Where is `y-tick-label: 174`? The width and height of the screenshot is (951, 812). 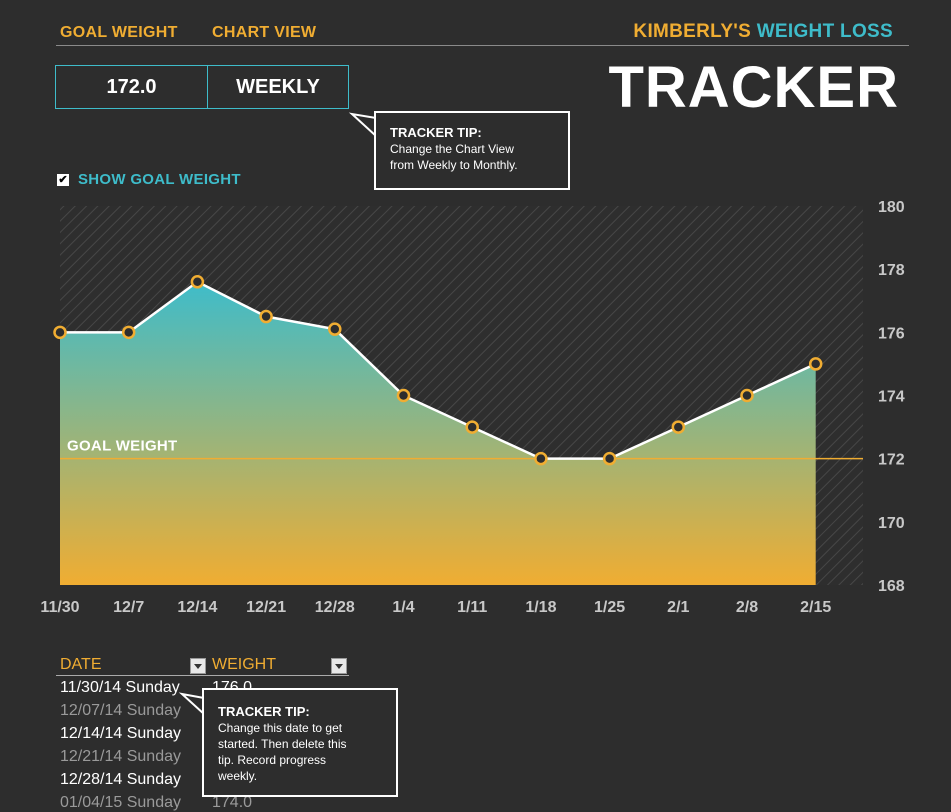
y-tick-label: 174 is located at coordinates (891, 397).